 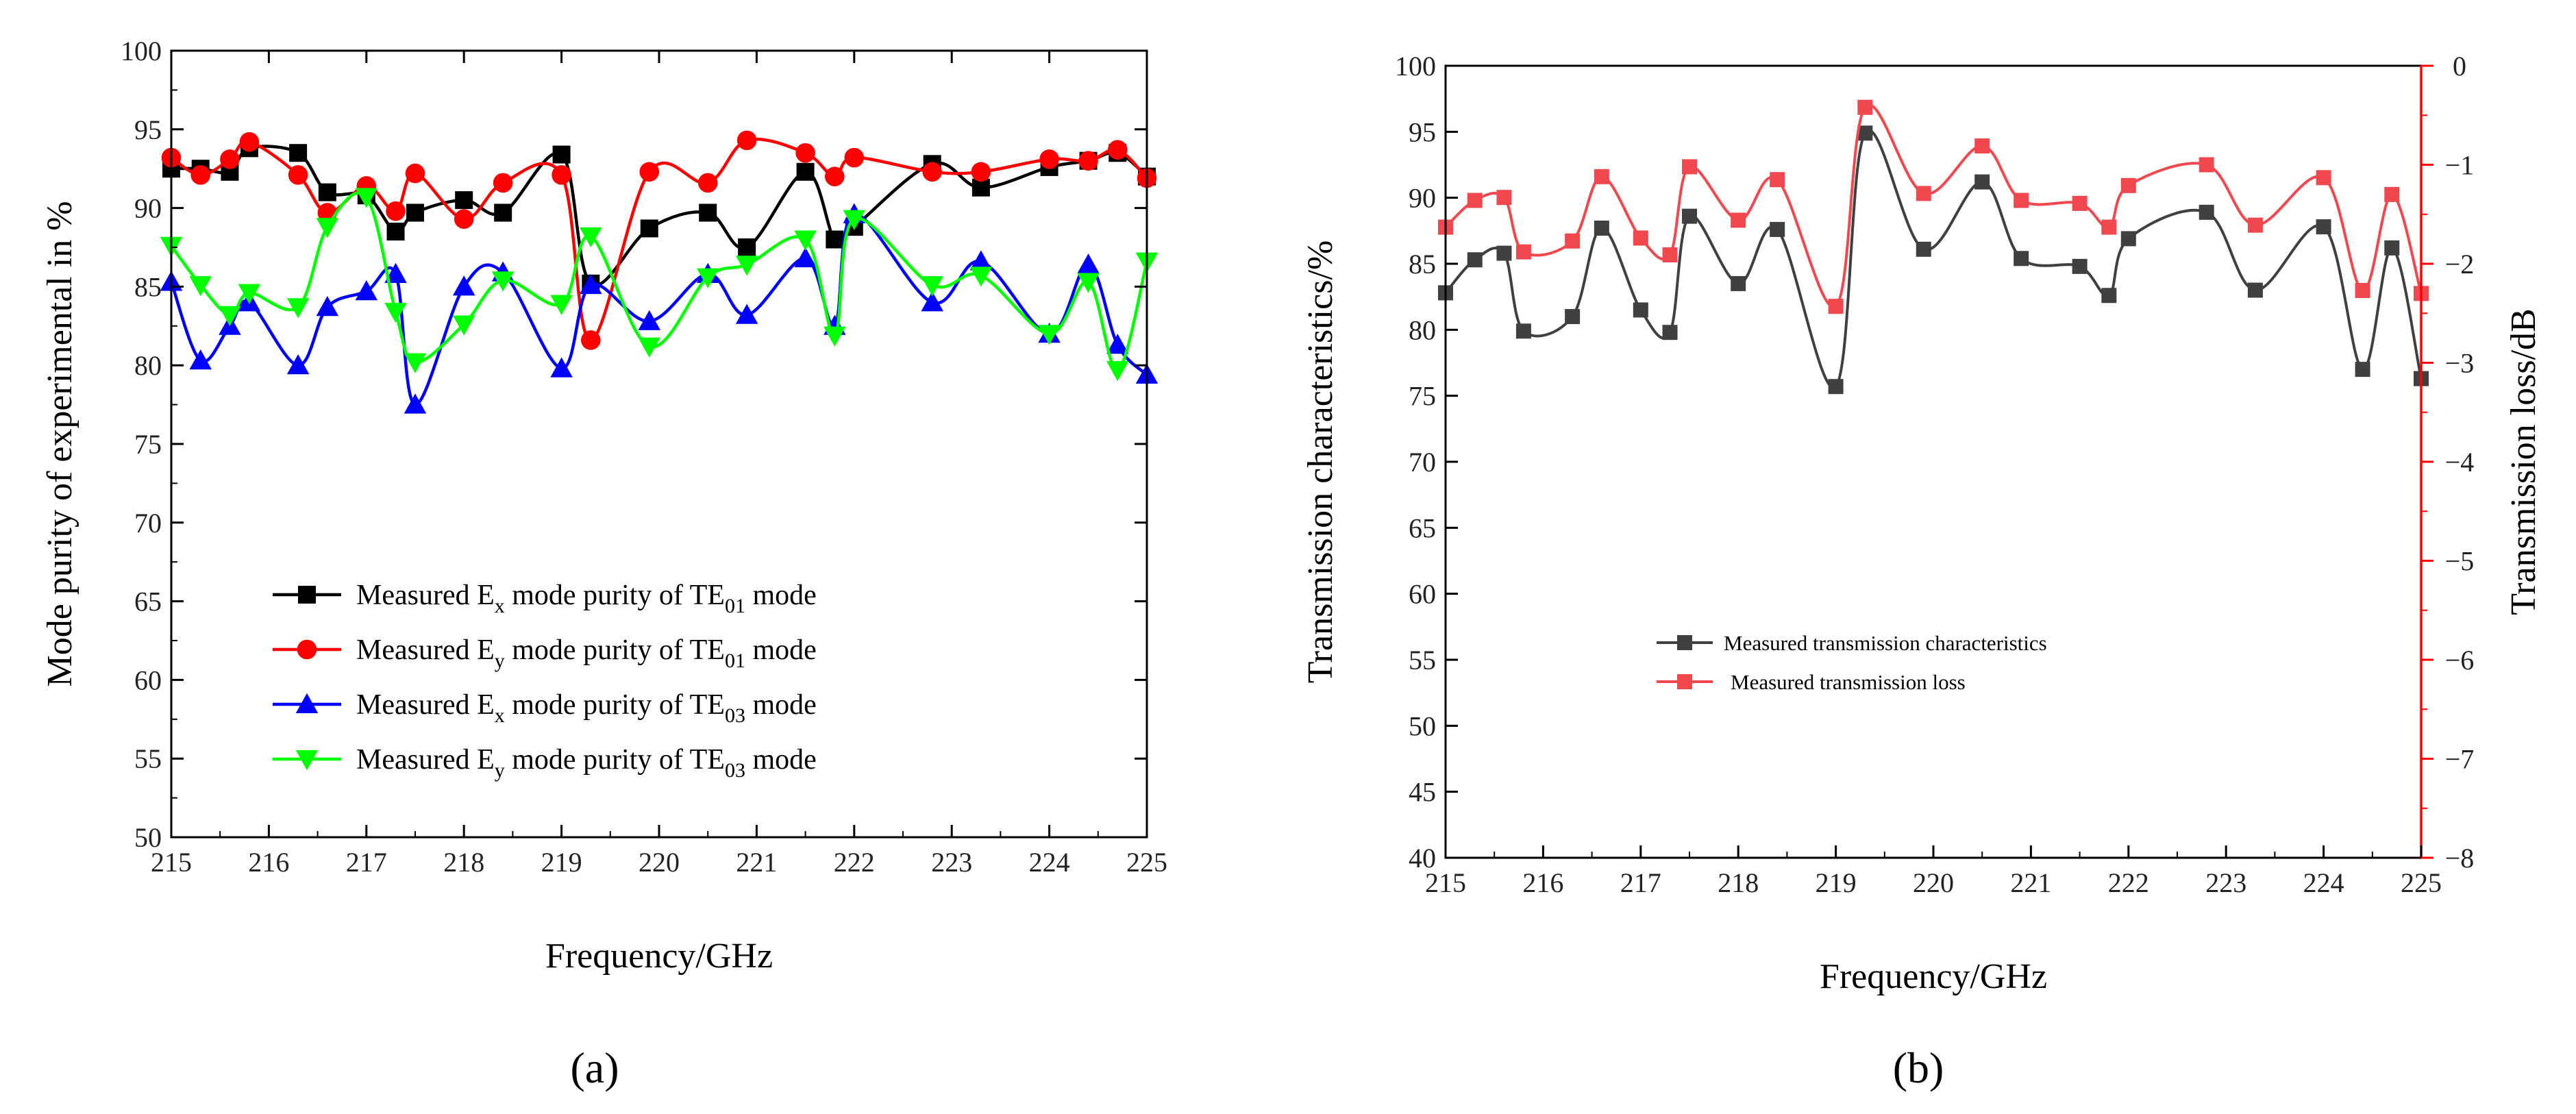 What do you see at coordinates (1415, 67) in the screenshot?
I see `y-tick-label: 100` at bounding box center [1415, 67].